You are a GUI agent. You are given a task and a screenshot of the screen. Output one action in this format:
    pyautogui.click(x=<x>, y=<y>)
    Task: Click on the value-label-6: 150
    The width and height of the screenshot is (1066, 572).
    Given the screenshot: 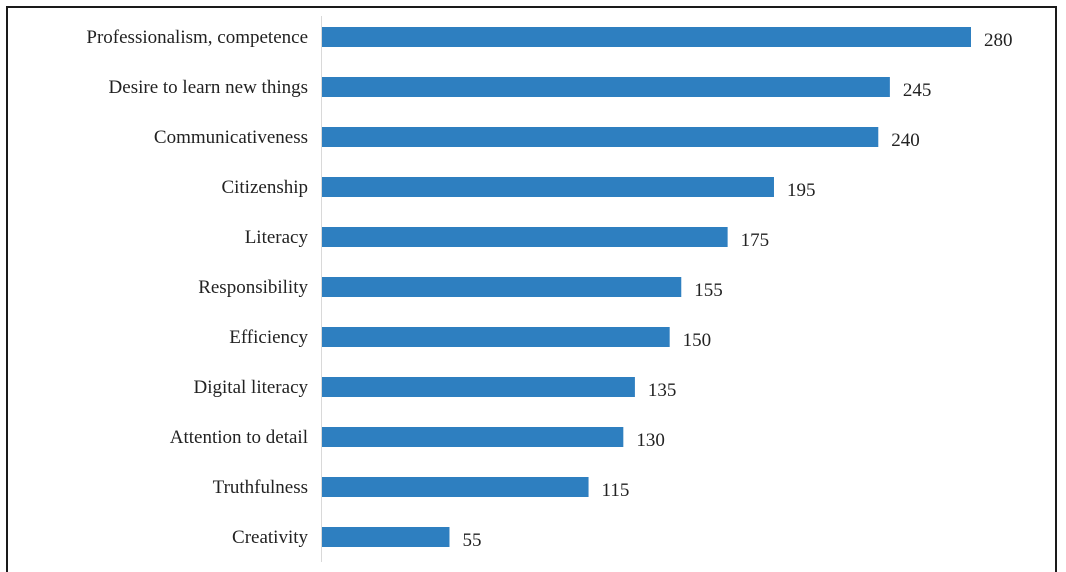 What is the action you would take?
    pyautogui.click(x=697, y=340)
    